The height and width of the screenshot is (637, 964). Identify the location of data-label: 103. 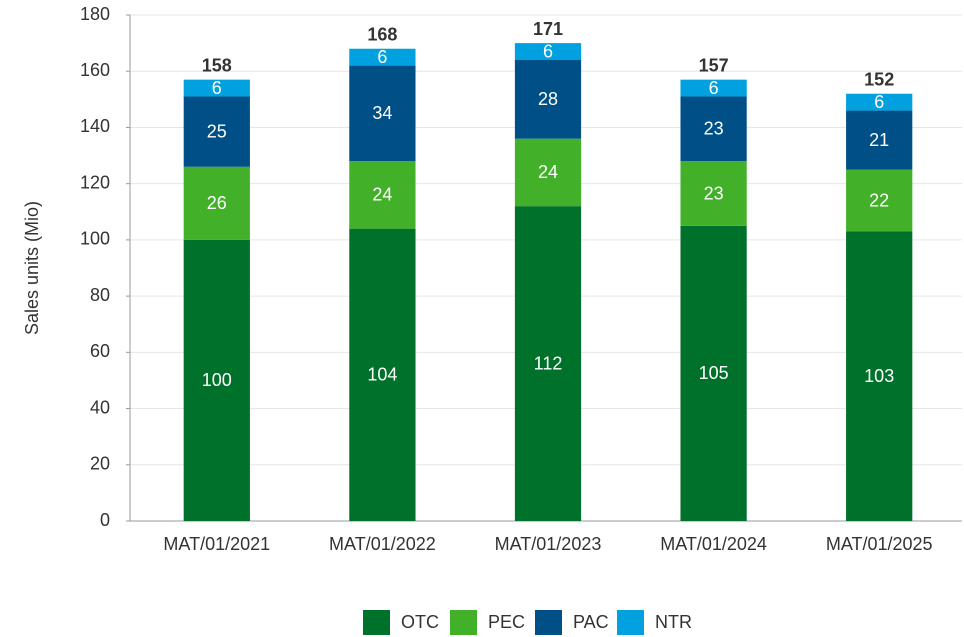
(879, 376).